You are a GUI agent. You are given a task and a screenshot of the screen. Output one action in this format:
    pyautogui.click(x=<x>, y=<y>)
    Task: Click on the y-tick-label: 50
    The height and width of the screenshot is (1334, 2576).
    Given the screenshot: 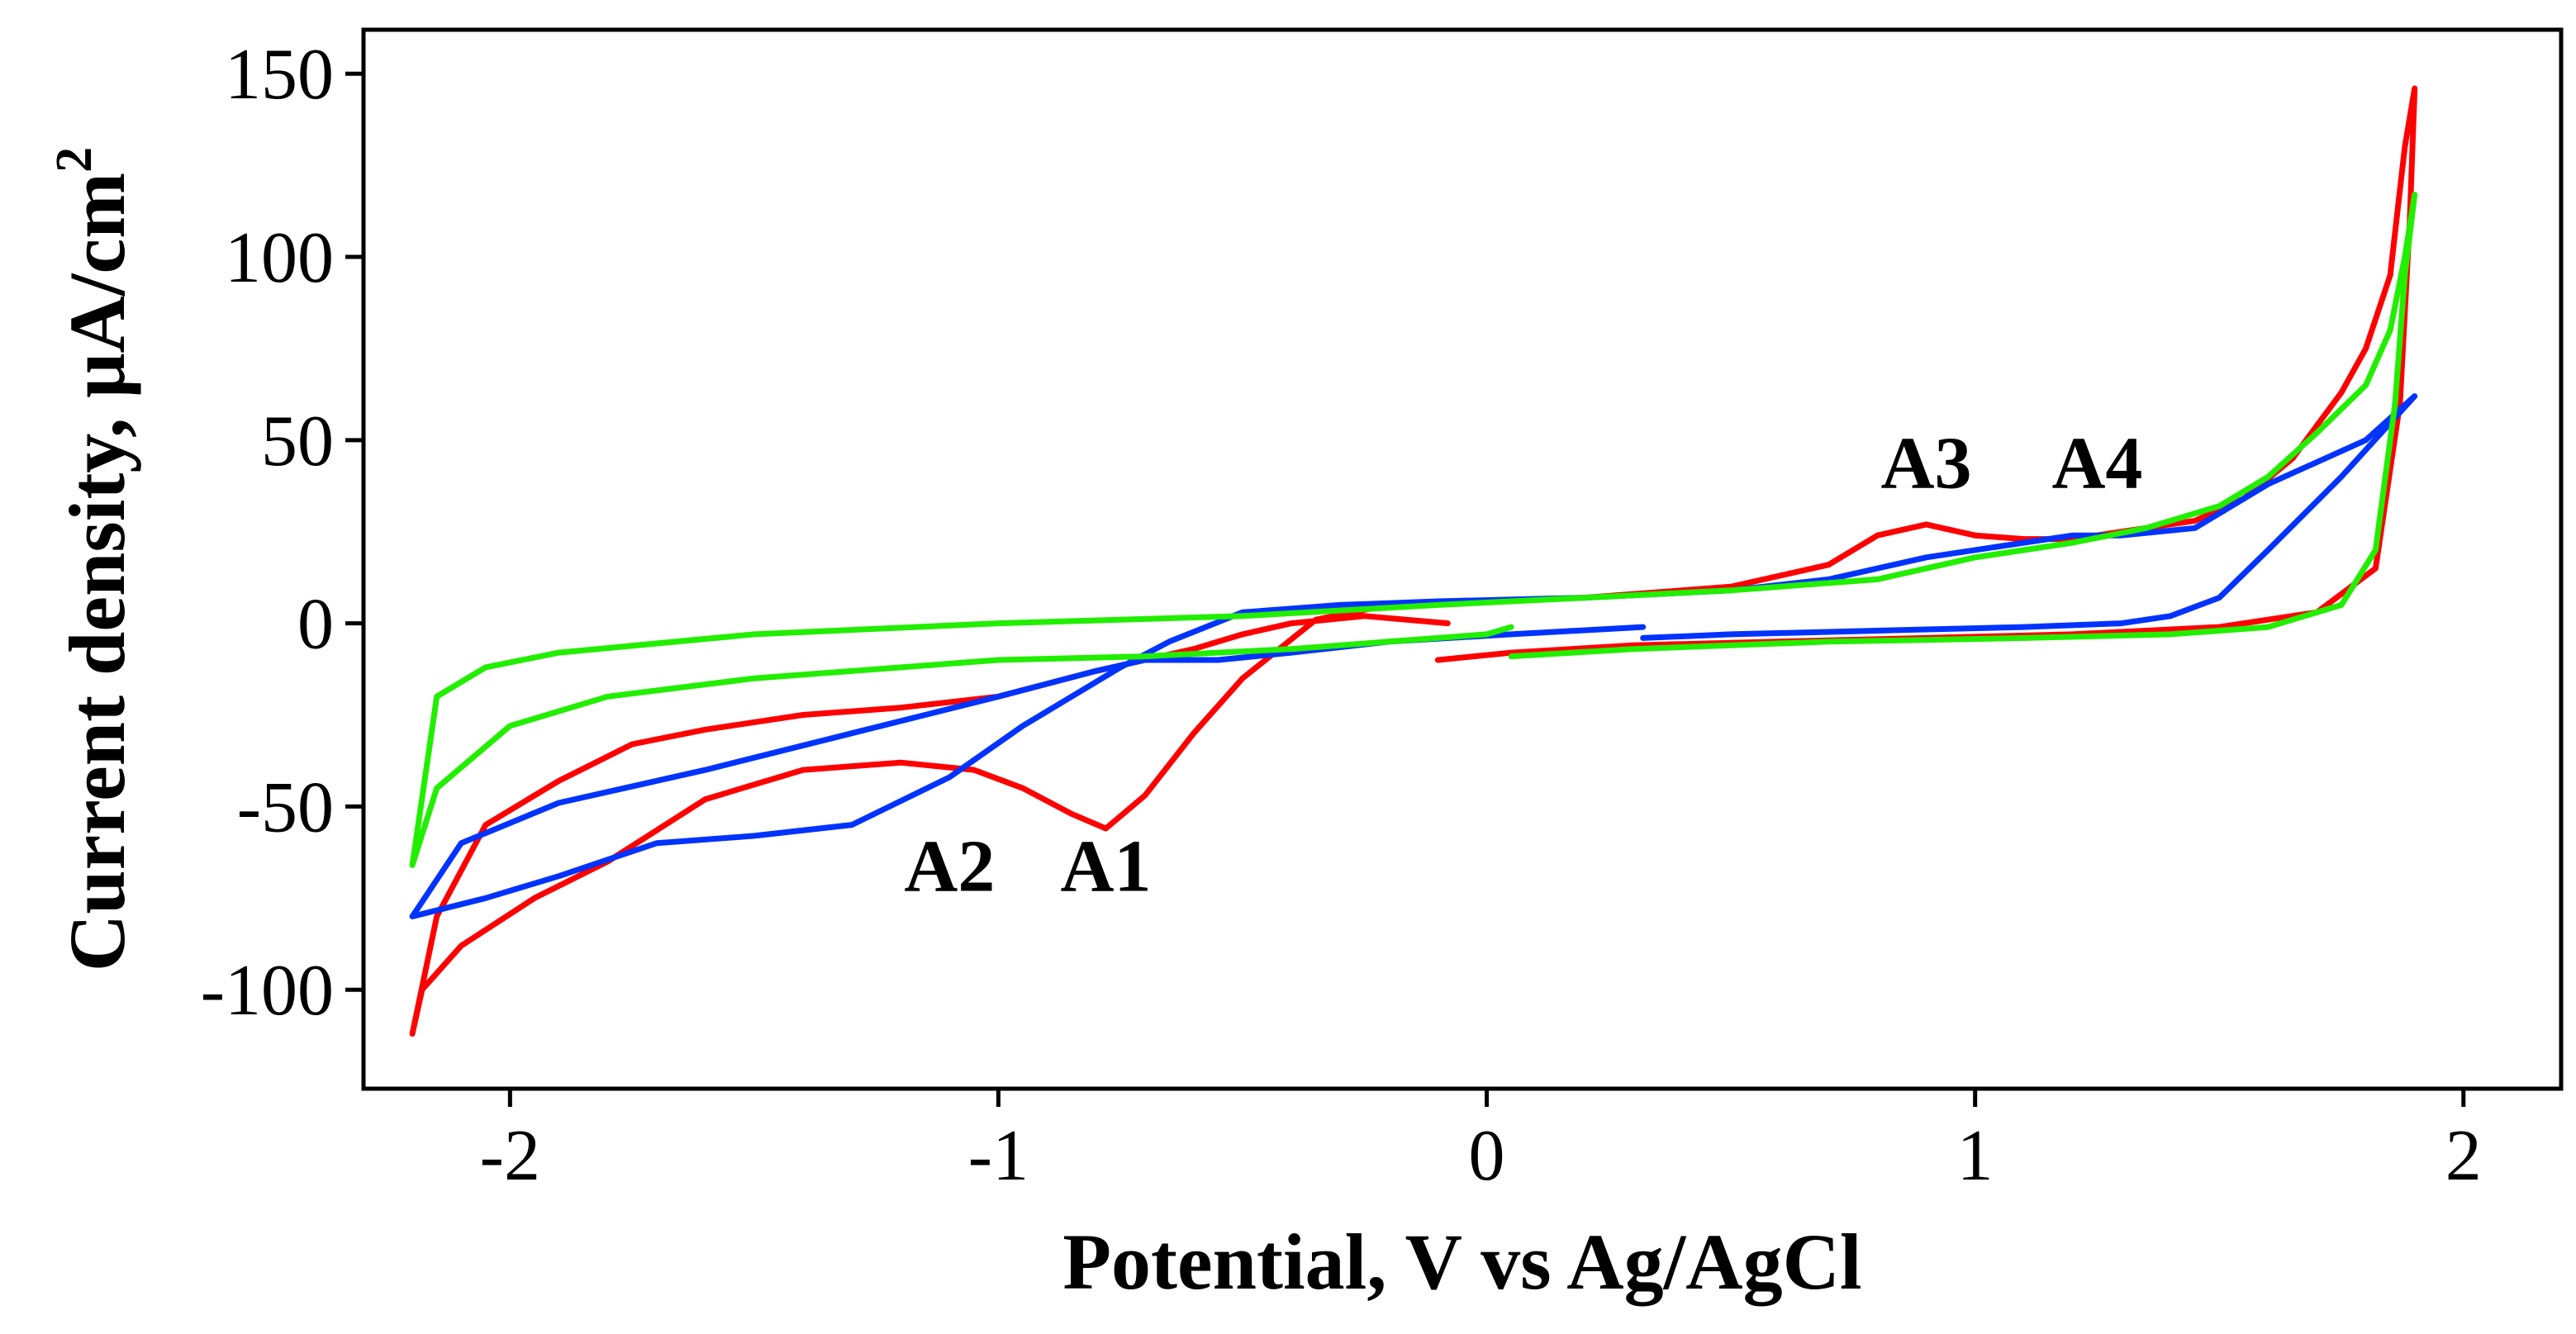 What is the action you would take?
    pyautogui.click(x=297, y=441)
    